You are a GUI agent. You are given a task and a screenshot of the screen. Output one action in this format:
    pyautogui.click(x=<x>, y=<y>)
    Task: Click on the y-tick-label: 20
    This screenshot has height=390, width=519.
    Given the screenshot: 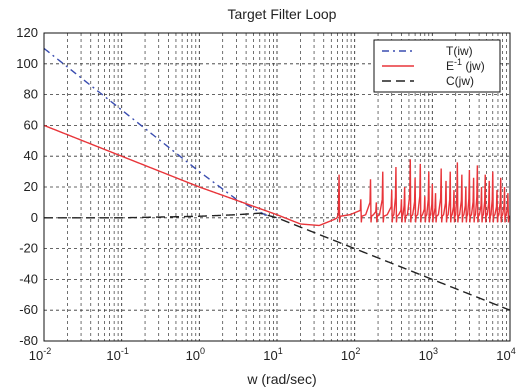 What is the action you would take?
    pyautogui.click(x=31, y=186)
    